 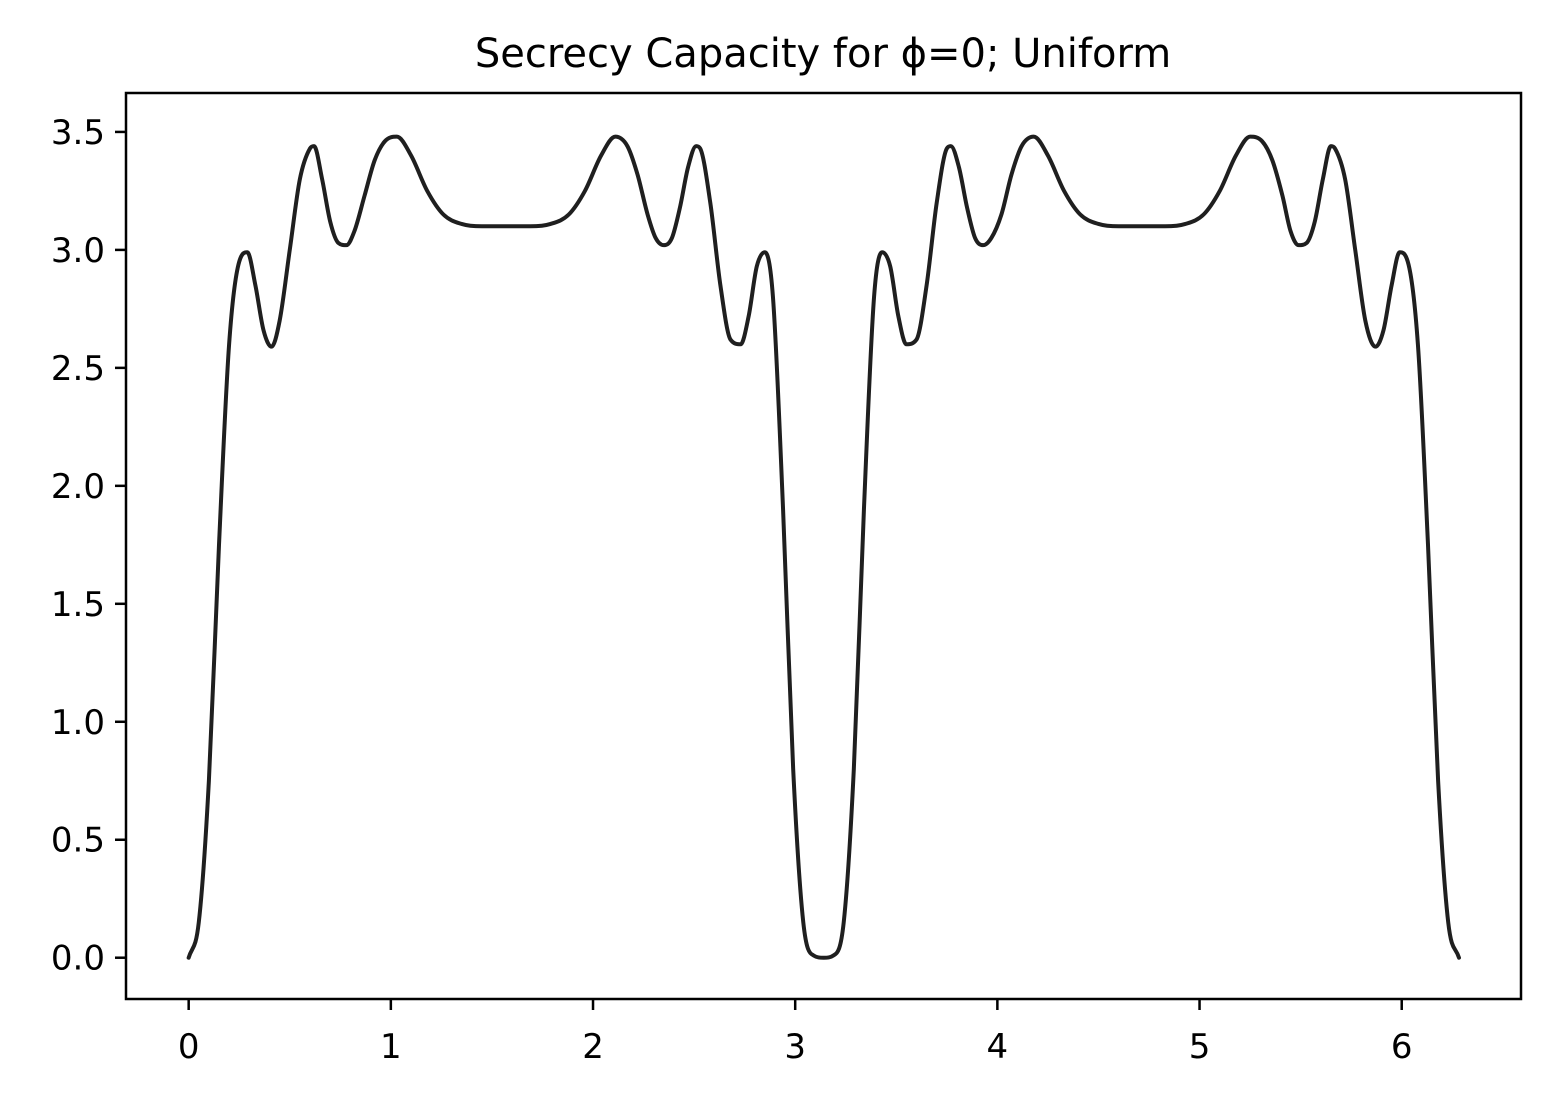 What do you see at coordinates (1200, 1047) in the screenshot?
I see `x-tick-label: 5` at bounding box center [1200, 1047].